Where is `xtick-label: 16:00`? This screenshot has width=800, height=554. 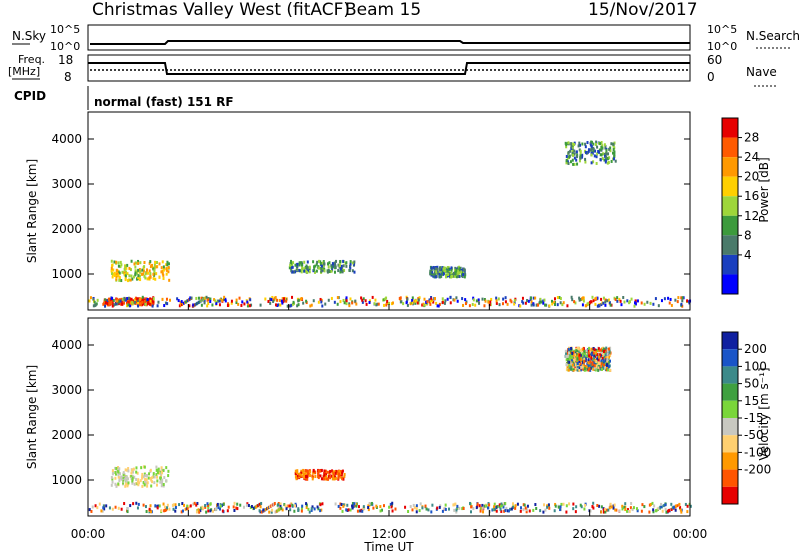 xtick-label: 16:00 is located at coordinates (489, 534).